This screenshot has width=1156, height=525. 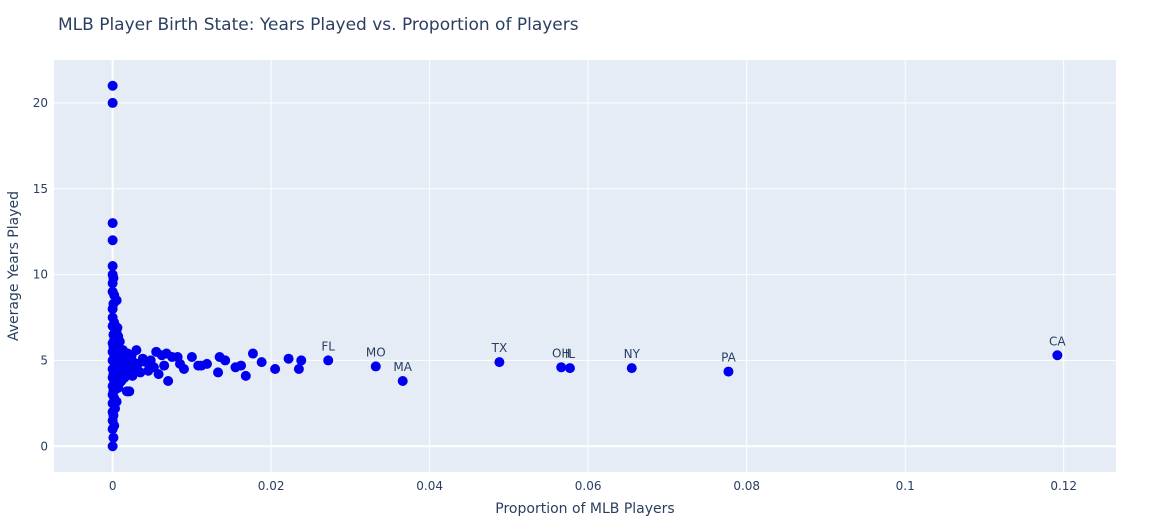 What do you see at coordinates (44, 360) in the screenshot?
I see `y-tick-label: 5` at bounding box center [44, 360].